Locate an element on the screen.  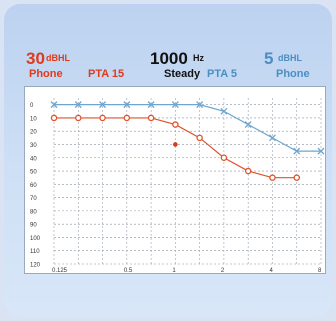
right-level-value: 5 is located at coordinates (269, 58).